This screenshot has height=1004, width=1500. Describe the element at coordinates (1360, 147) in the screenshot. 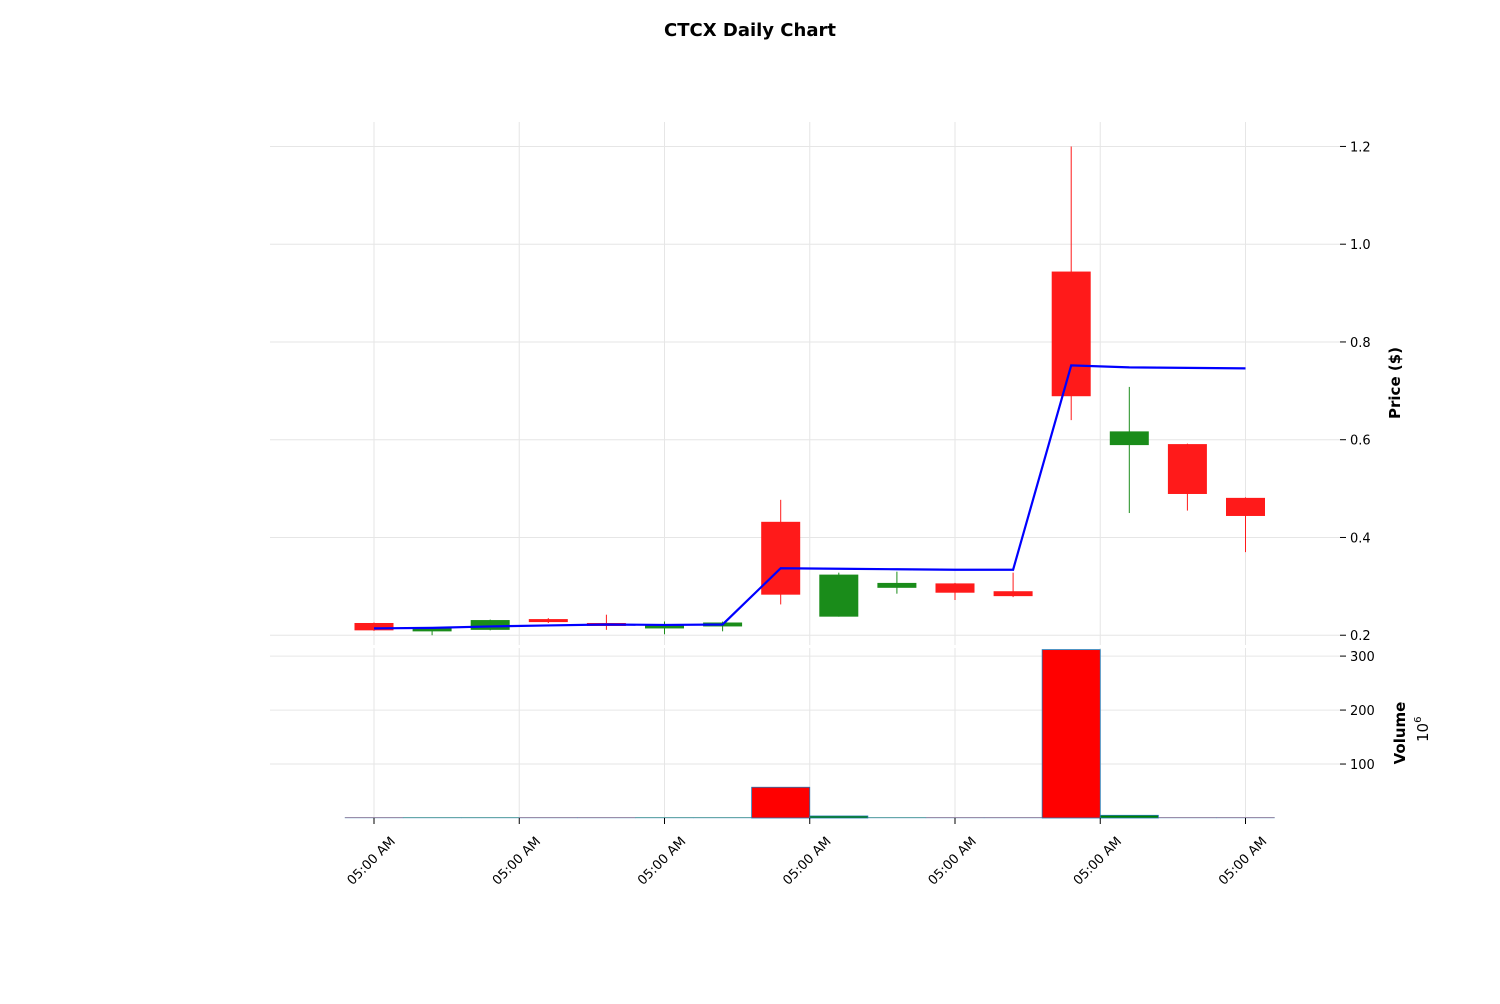

I see `price-tick-label: 1.2` at that location.